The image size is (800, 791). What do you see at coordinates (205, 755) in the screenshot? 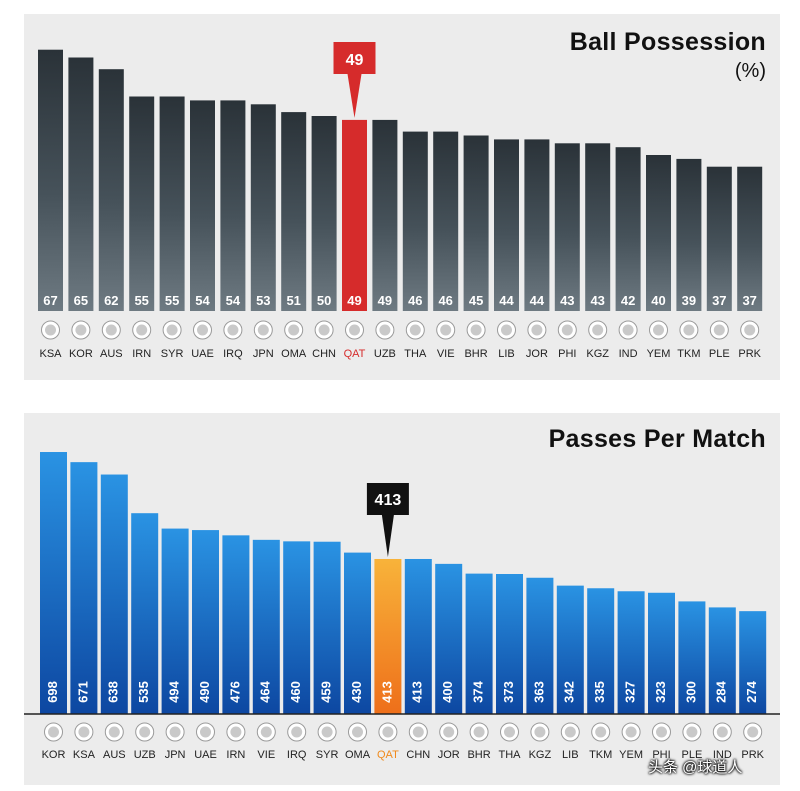
I see `category-label-uae: UAE` at bounding box center [205, 755].